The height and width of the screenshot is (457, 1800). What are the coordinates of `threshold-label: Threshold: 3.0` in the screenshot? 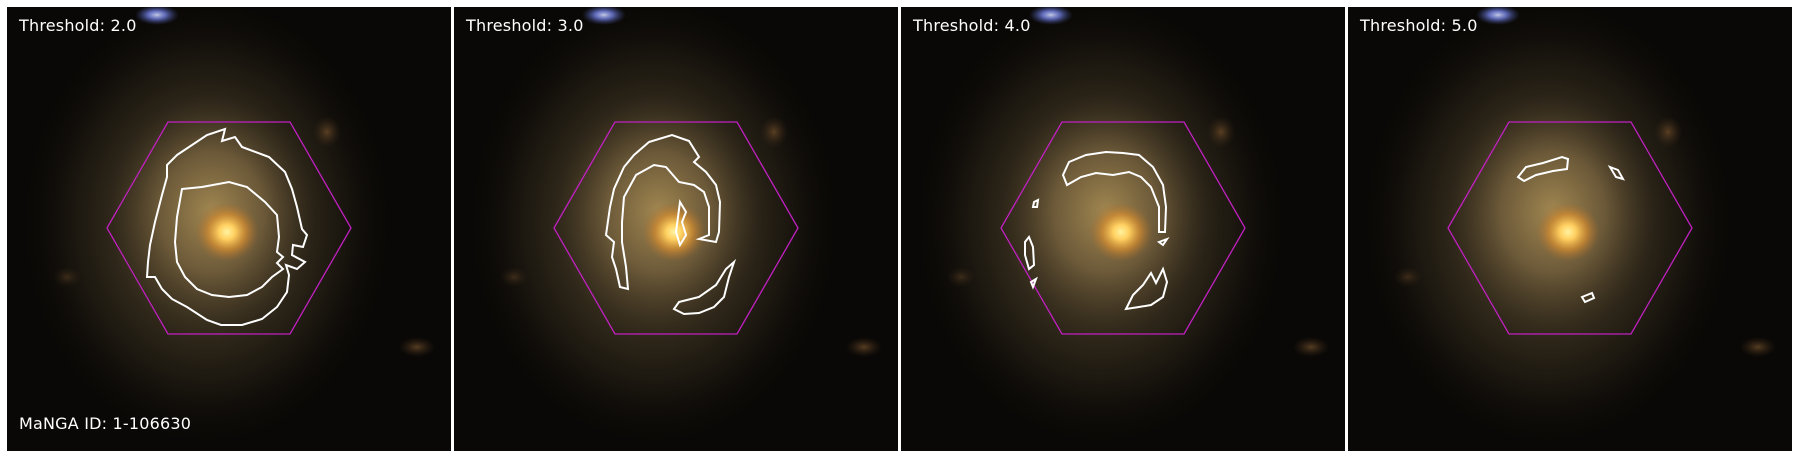 It's located at (525, 25).